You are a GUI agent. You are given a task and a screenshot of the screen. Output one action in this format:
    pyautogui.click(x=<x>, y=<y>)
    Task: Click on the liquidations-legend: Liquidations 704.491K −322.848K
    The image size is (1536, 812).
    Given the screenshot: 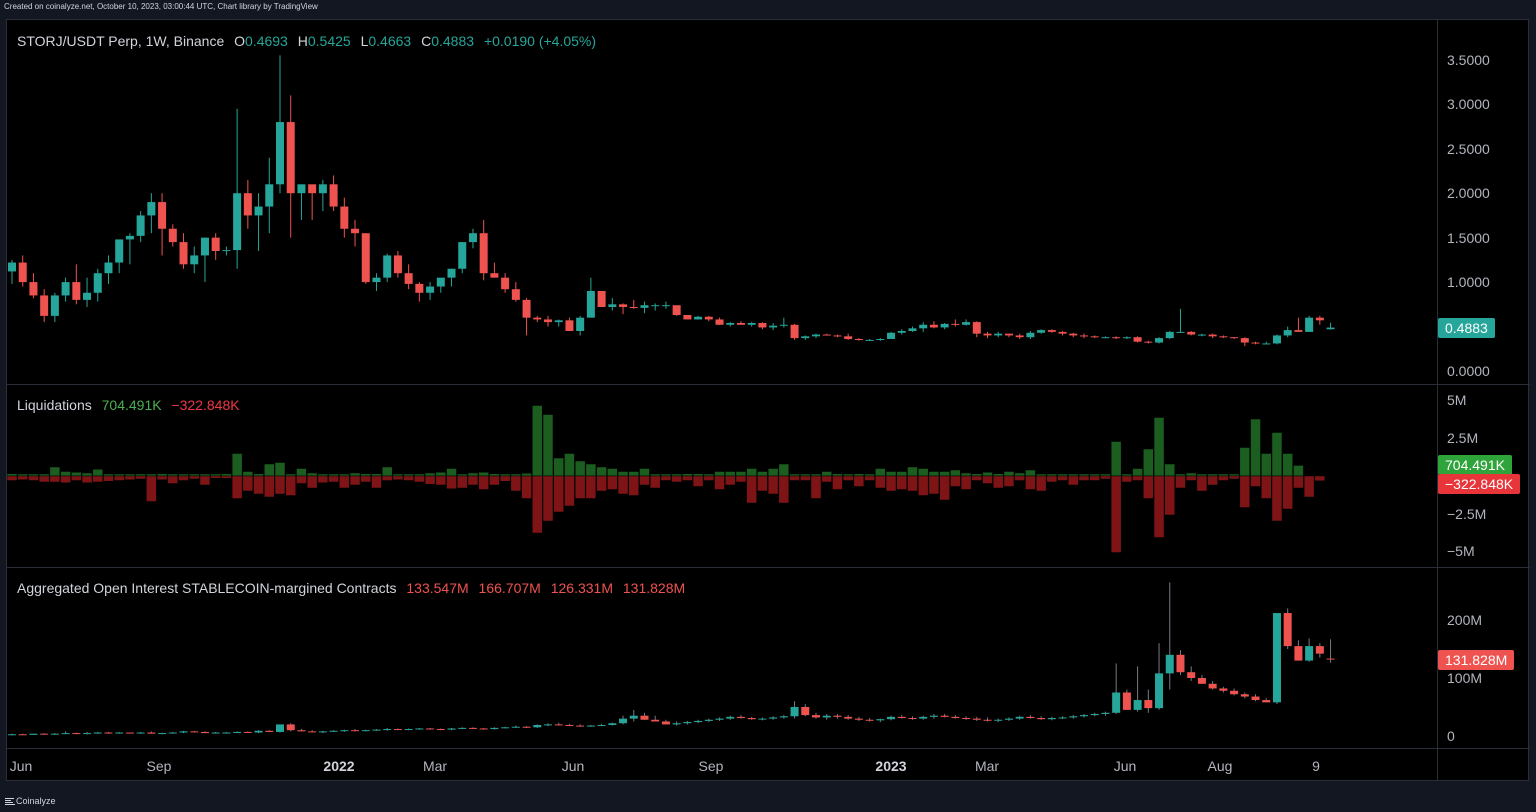 What is the action you would take?
    pyautogui.click(x=131, y=405)
    